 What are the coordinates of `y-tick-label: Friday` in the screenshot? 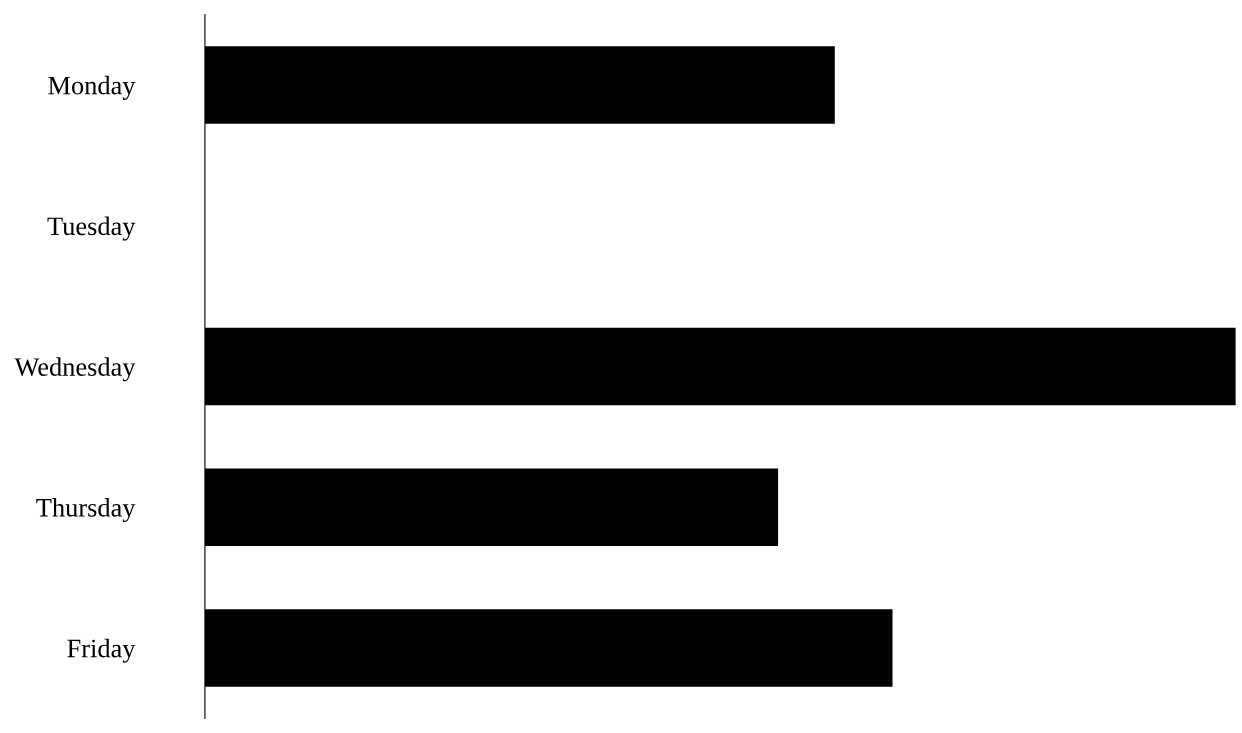 It's located at (101, 650).